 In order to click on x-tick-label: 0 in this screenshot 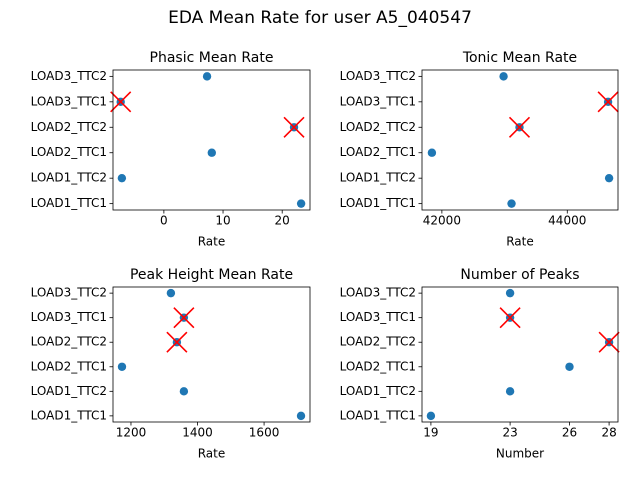, I will do `click(164, 221)`.